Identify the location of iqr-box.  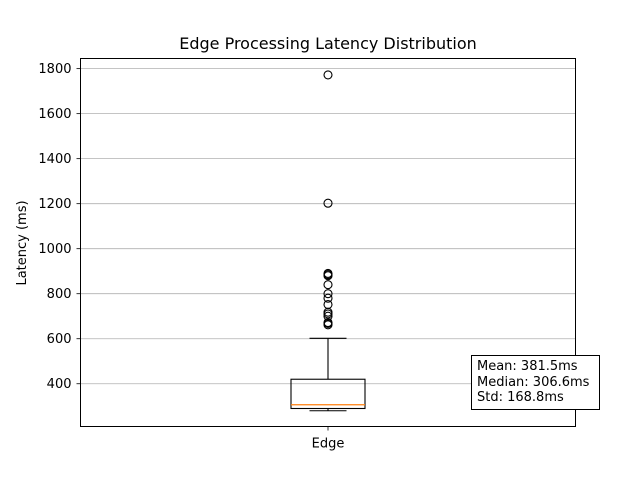
(328, 394).